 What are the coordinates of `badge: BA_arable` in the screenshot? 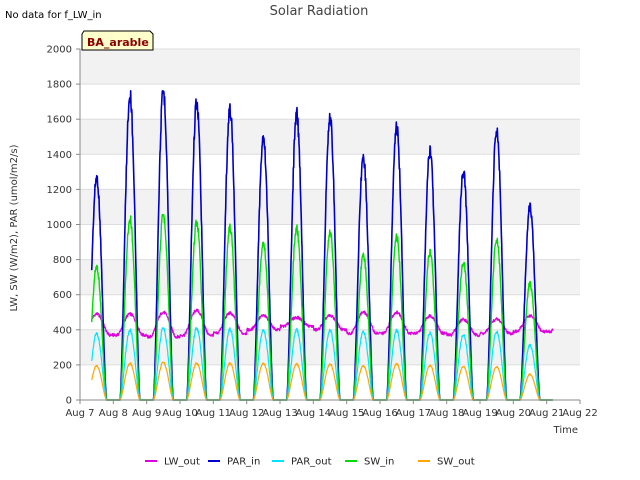 It's located at (117, 40).